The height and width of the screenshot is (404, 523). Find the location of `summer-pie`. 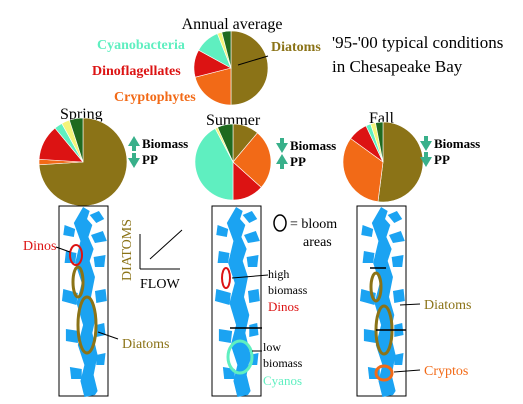

summer-pie is located at coordinates (233, 162).